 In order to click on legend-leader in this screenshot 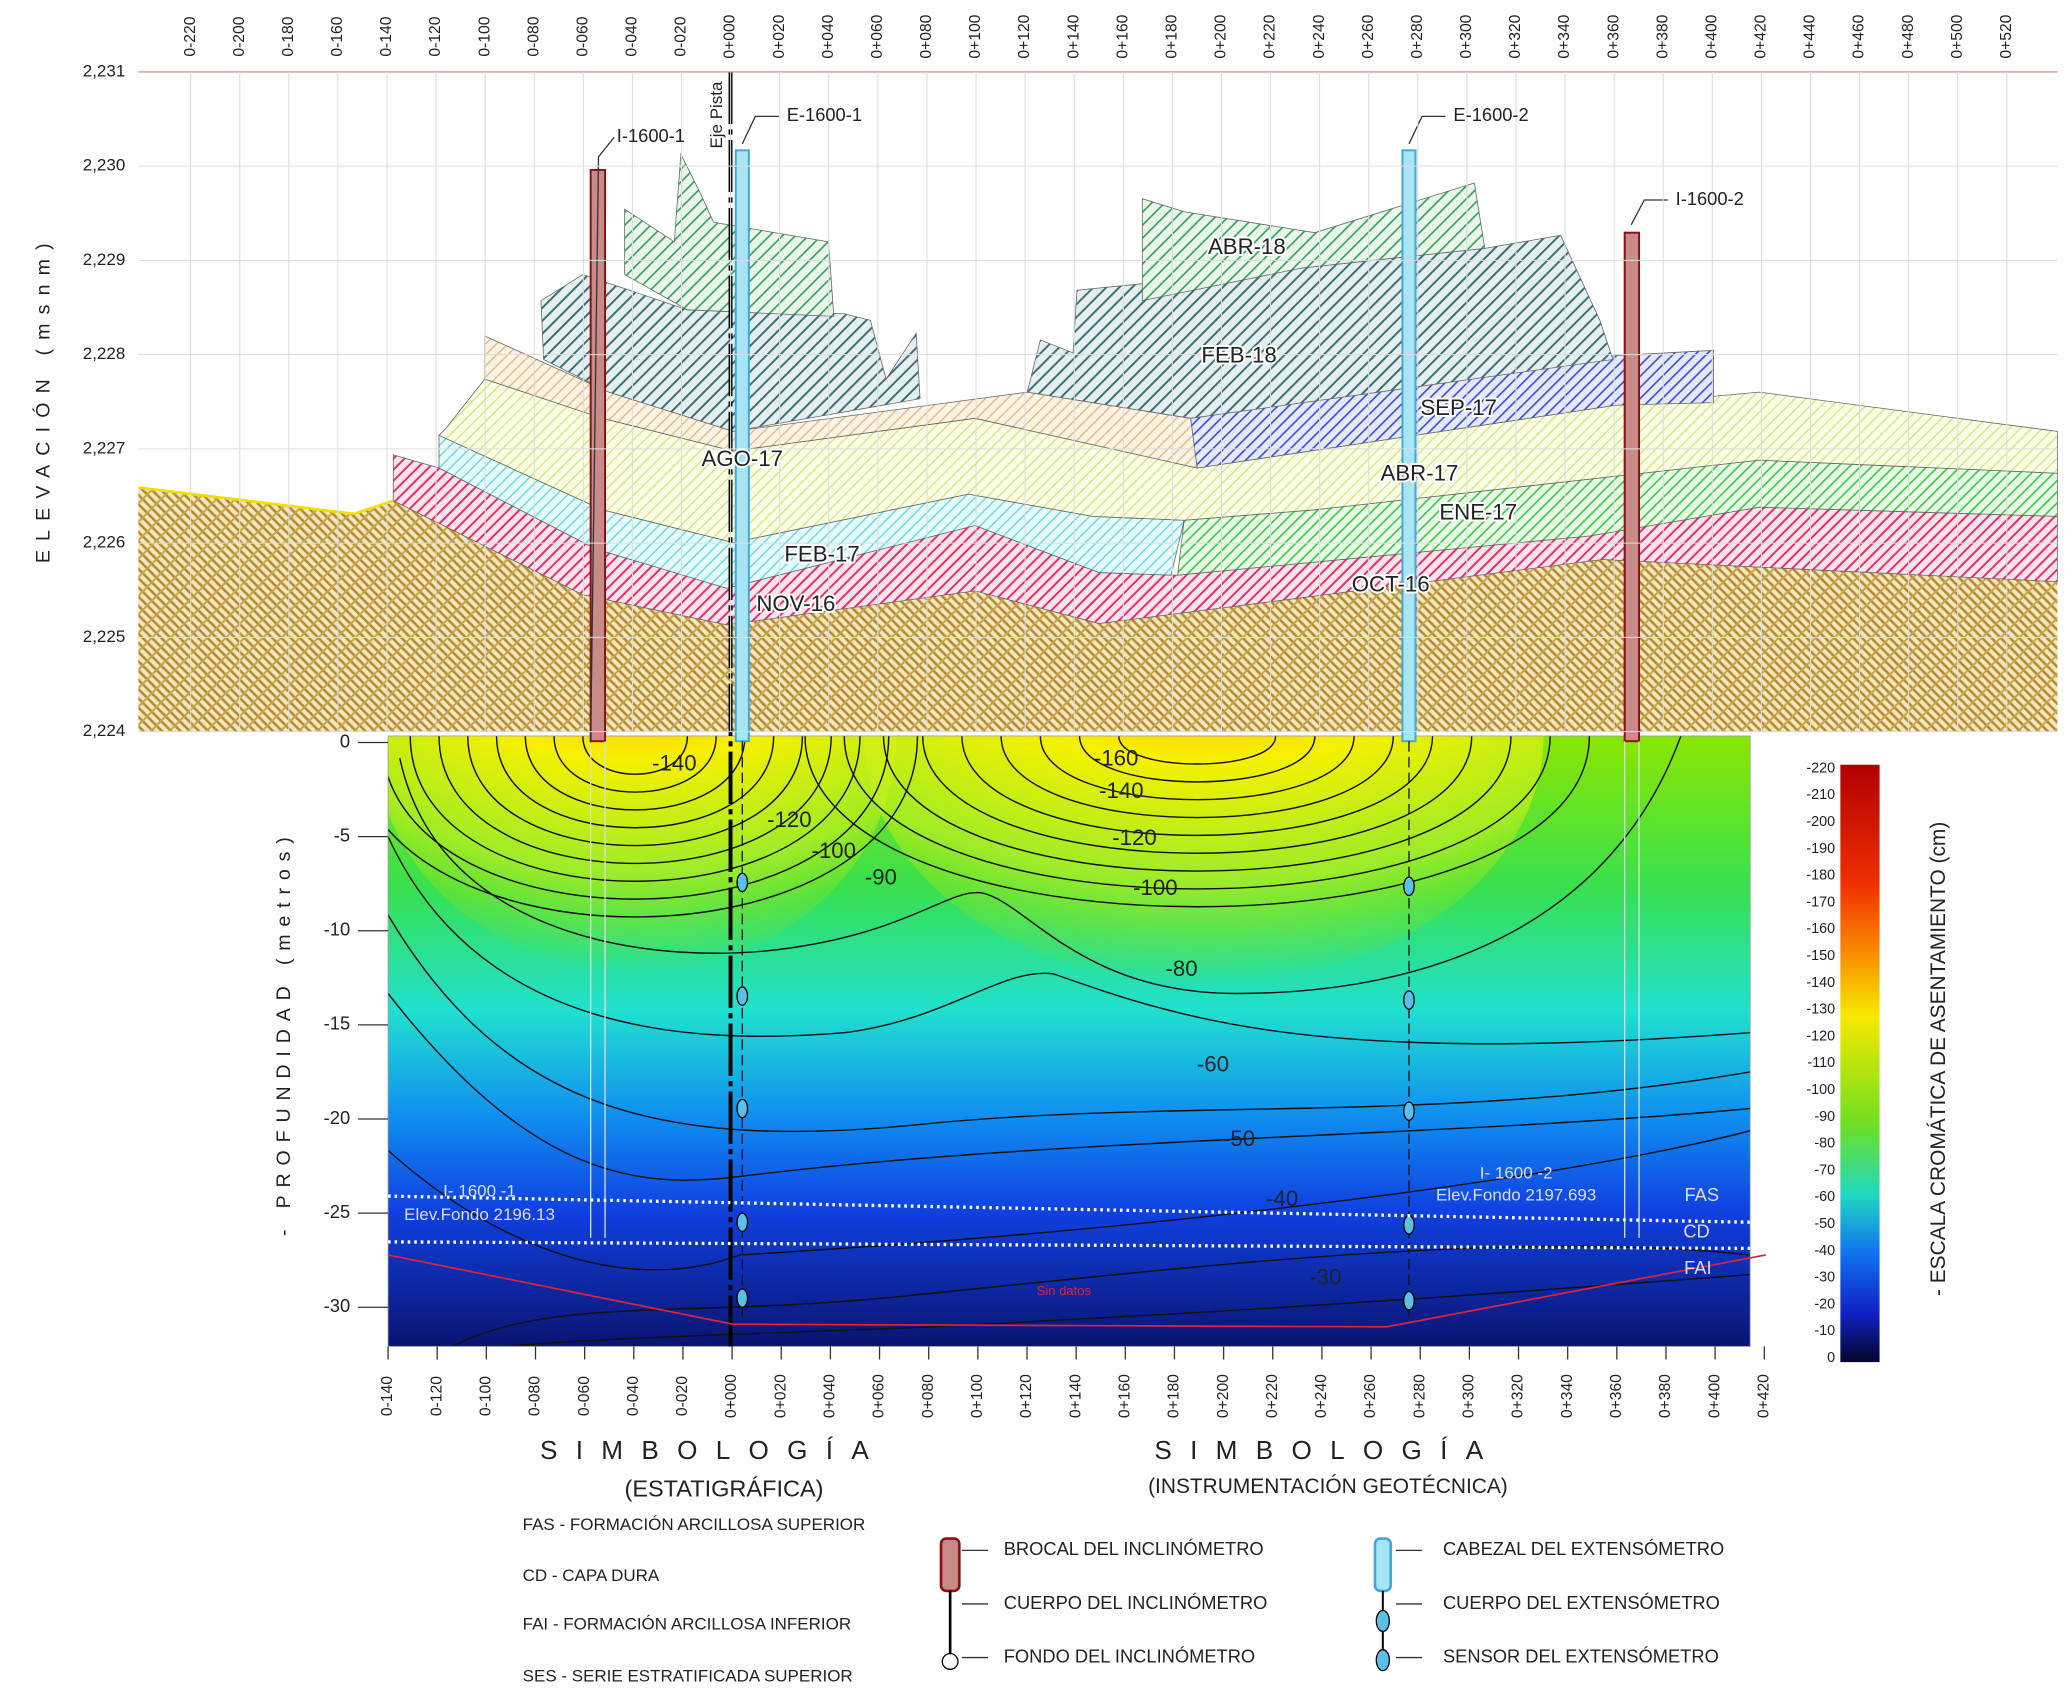, I will do `click(1192, 1604)`.